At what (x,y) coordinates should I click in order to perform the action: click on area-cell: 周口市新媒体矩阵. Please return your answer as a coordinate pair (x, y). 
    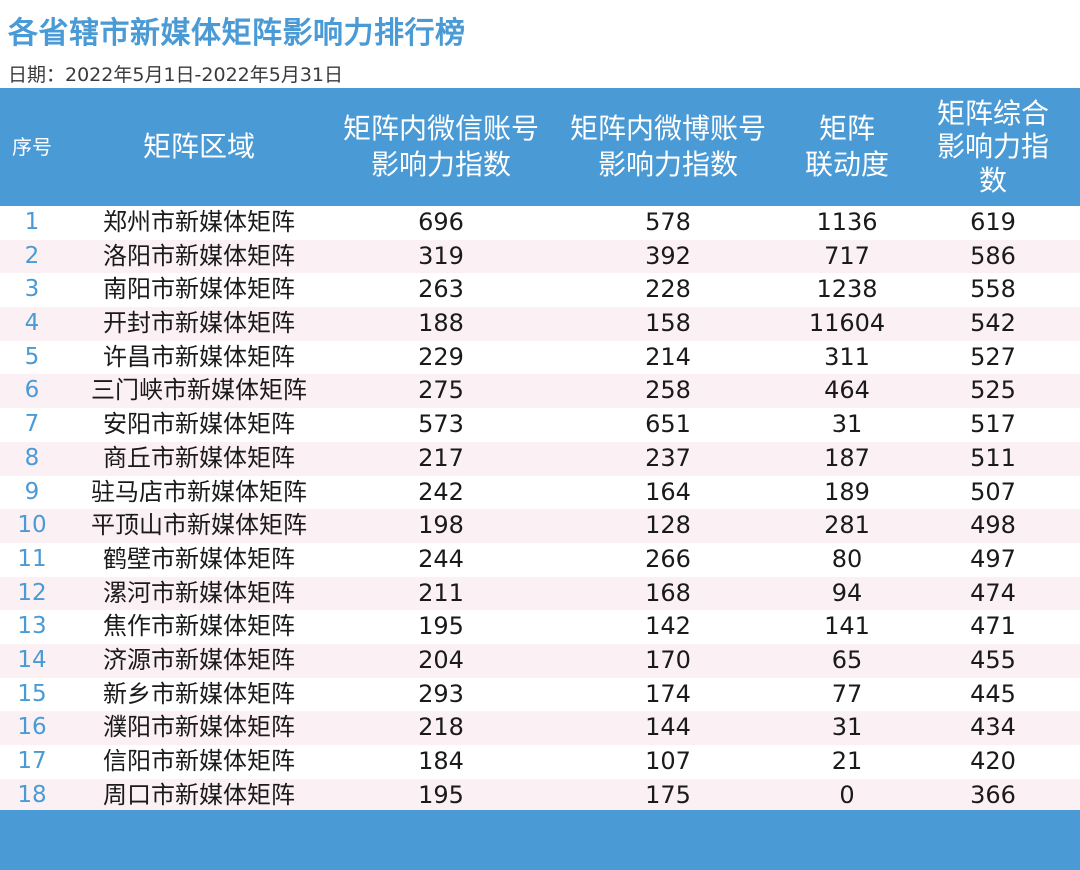
    Looking at the image, I should click on (199, 794).